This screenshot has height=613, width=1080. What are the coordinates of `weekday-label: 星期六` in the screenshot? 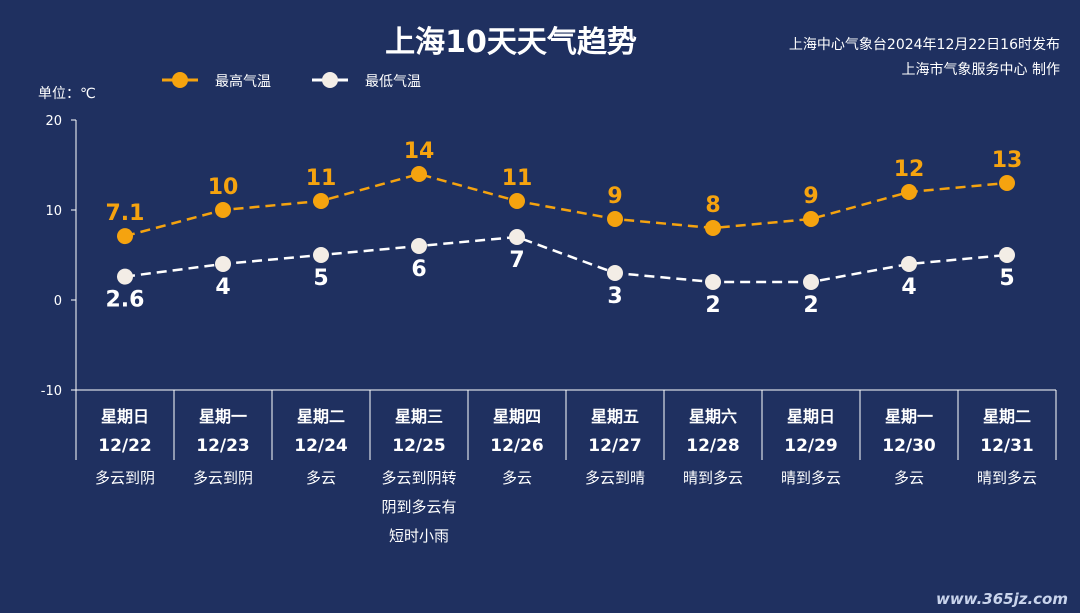 It's located at (713, 416).